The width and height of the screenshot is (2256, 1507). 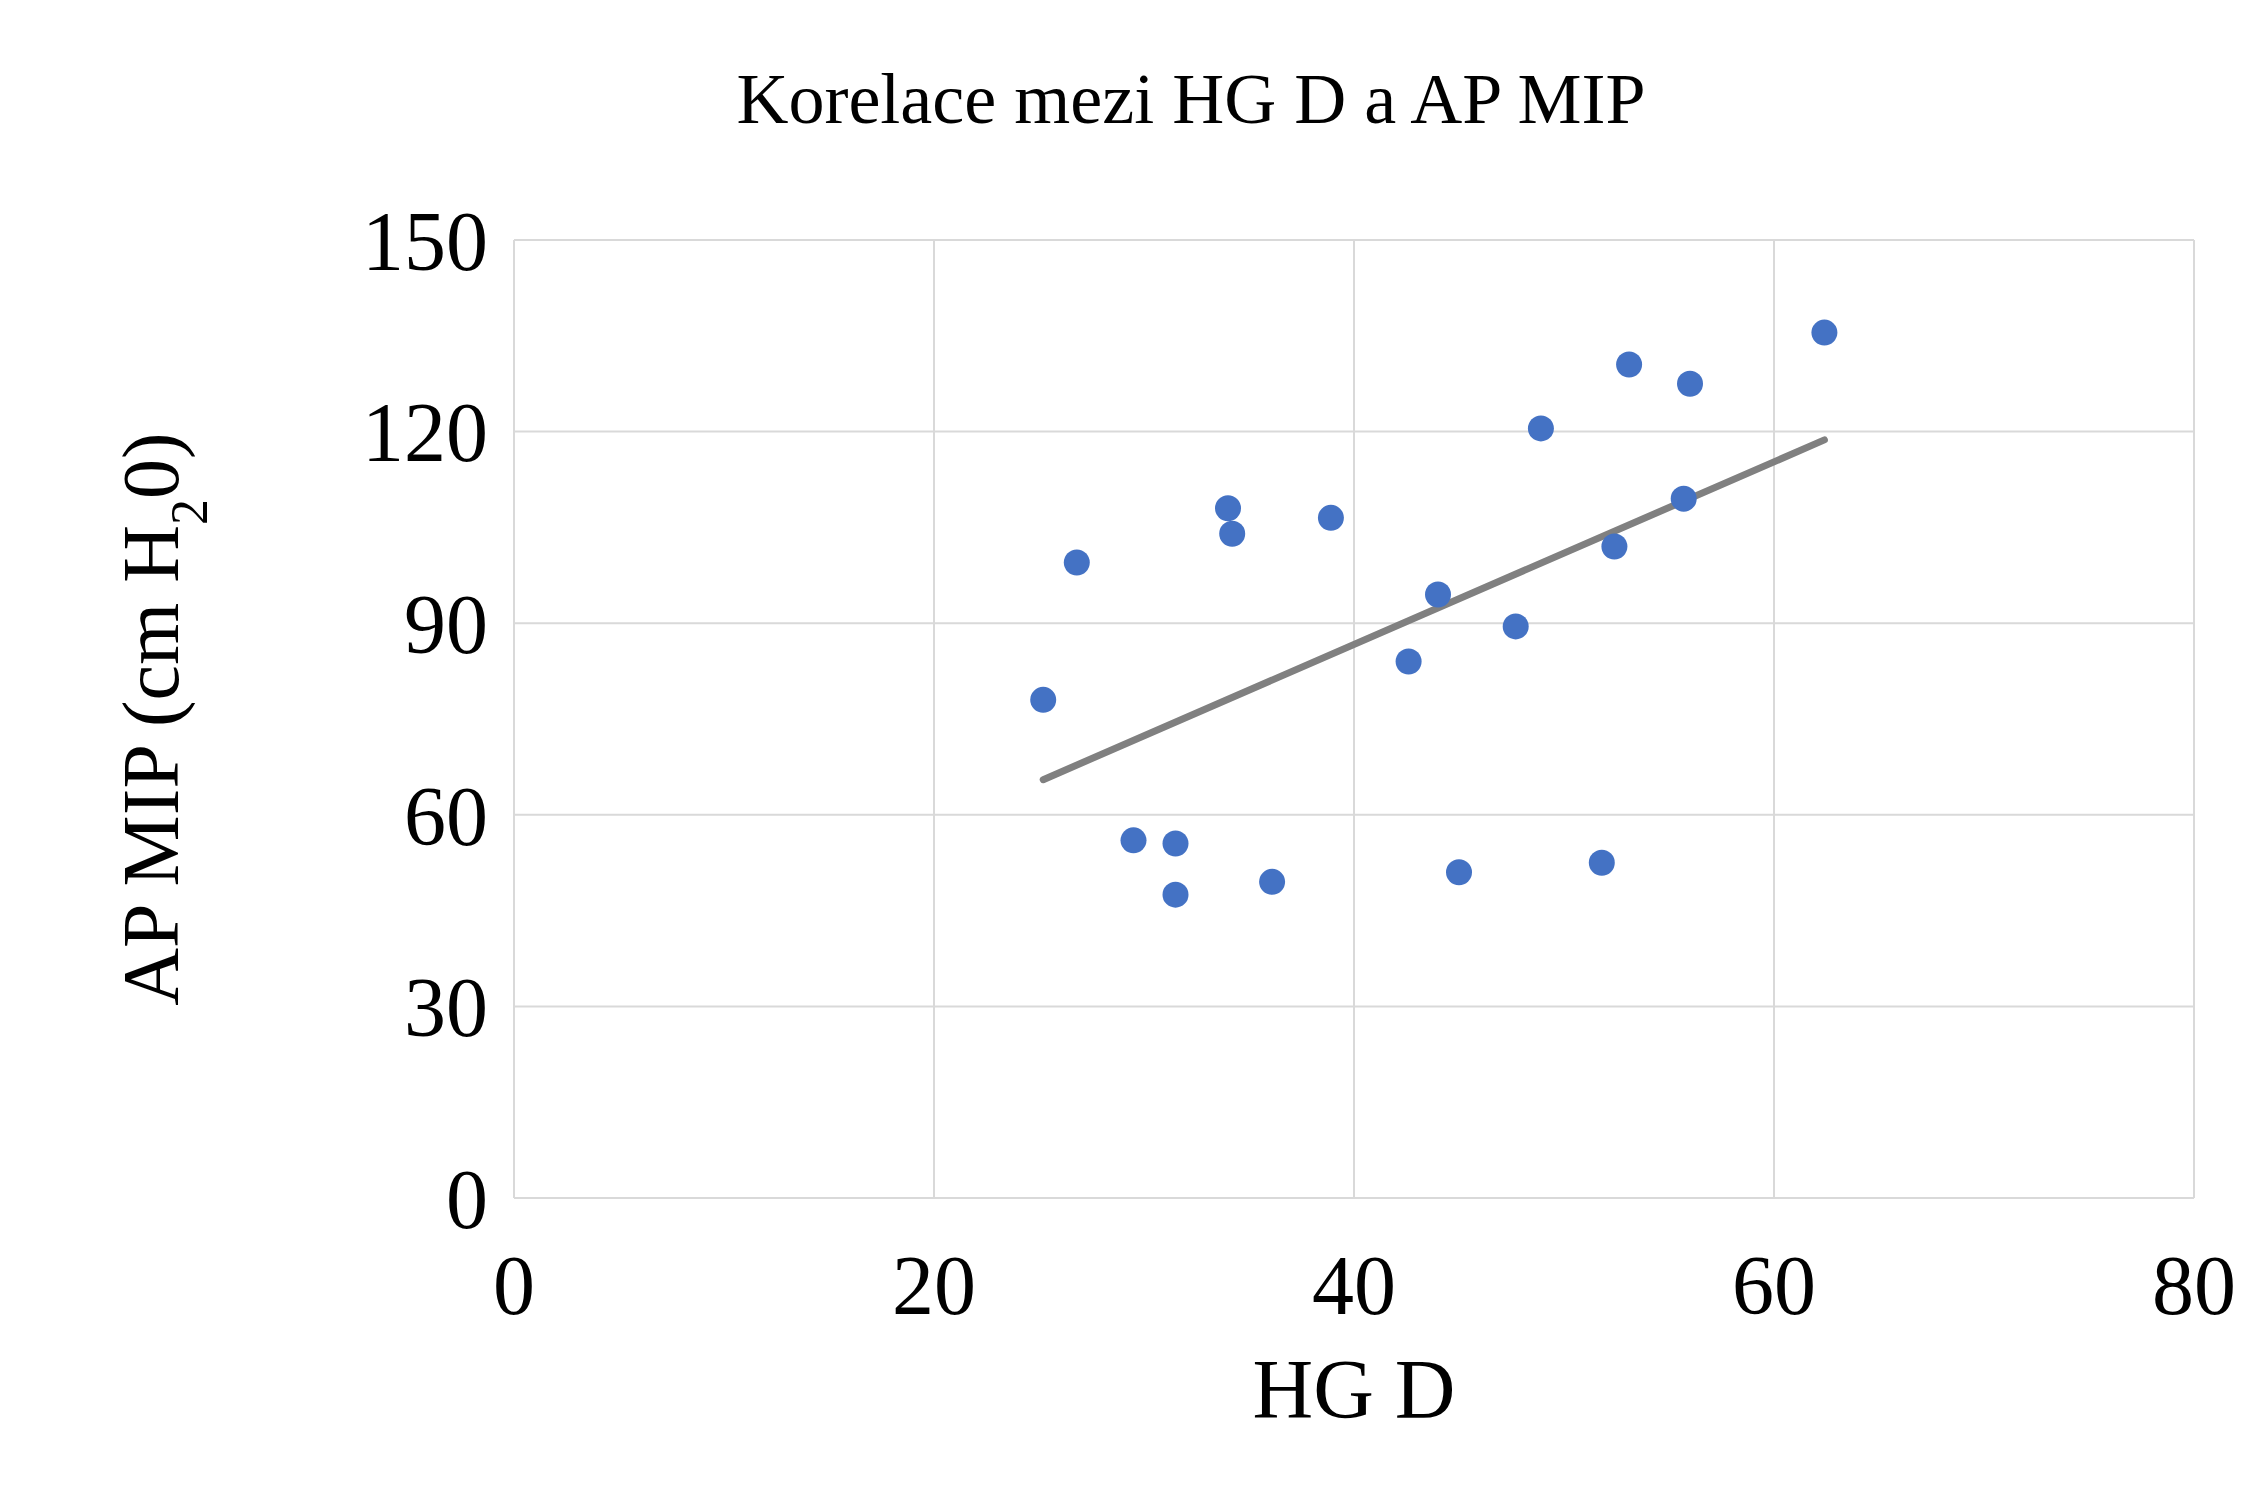 What do you see at coordinates (425, 433) in the screenshot?
I see `y-tick-label: 120` at bounding box center [425, 433].